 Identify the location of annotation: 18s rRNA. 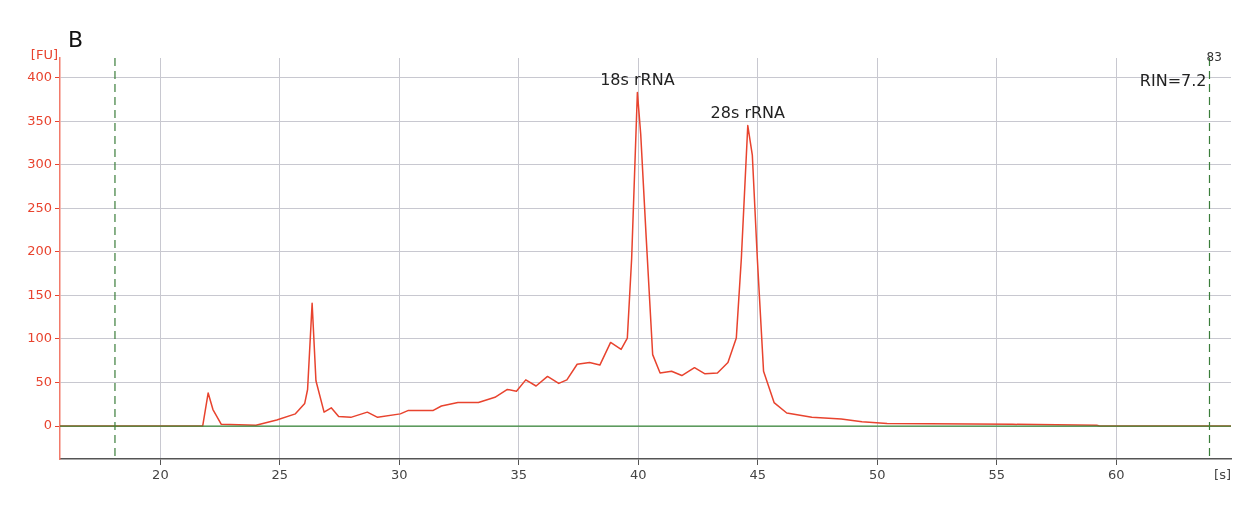
(637, 79).